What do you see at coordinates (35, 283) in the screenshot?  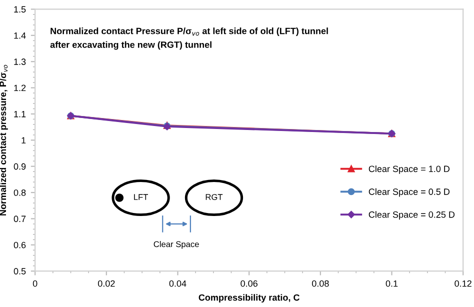 I see `x-tick-label: 0` at bounding box center [35, 283].